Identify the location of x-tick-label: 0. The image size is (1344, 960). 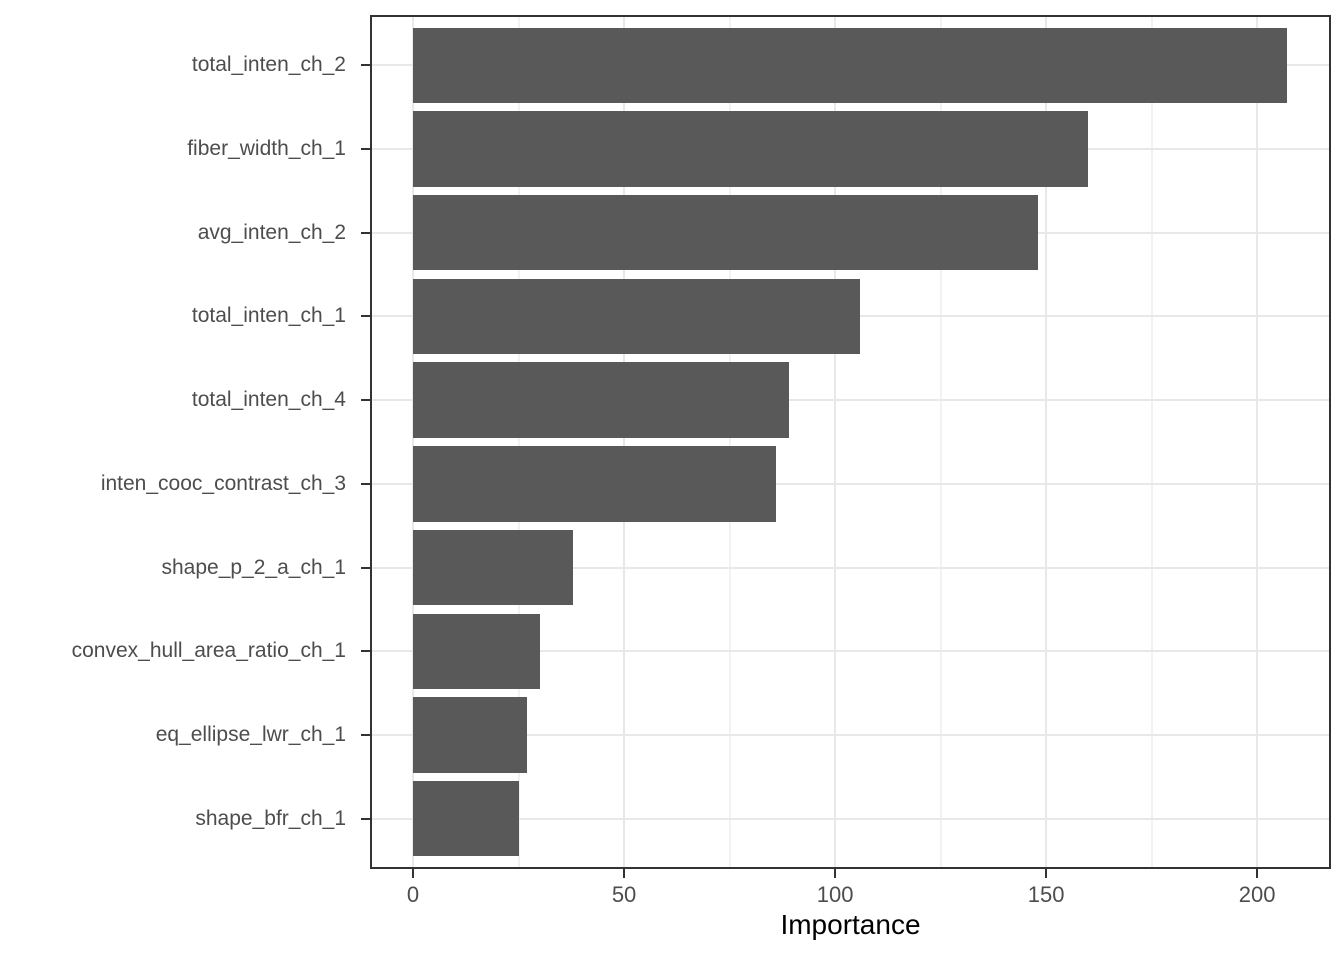
(413, 894).